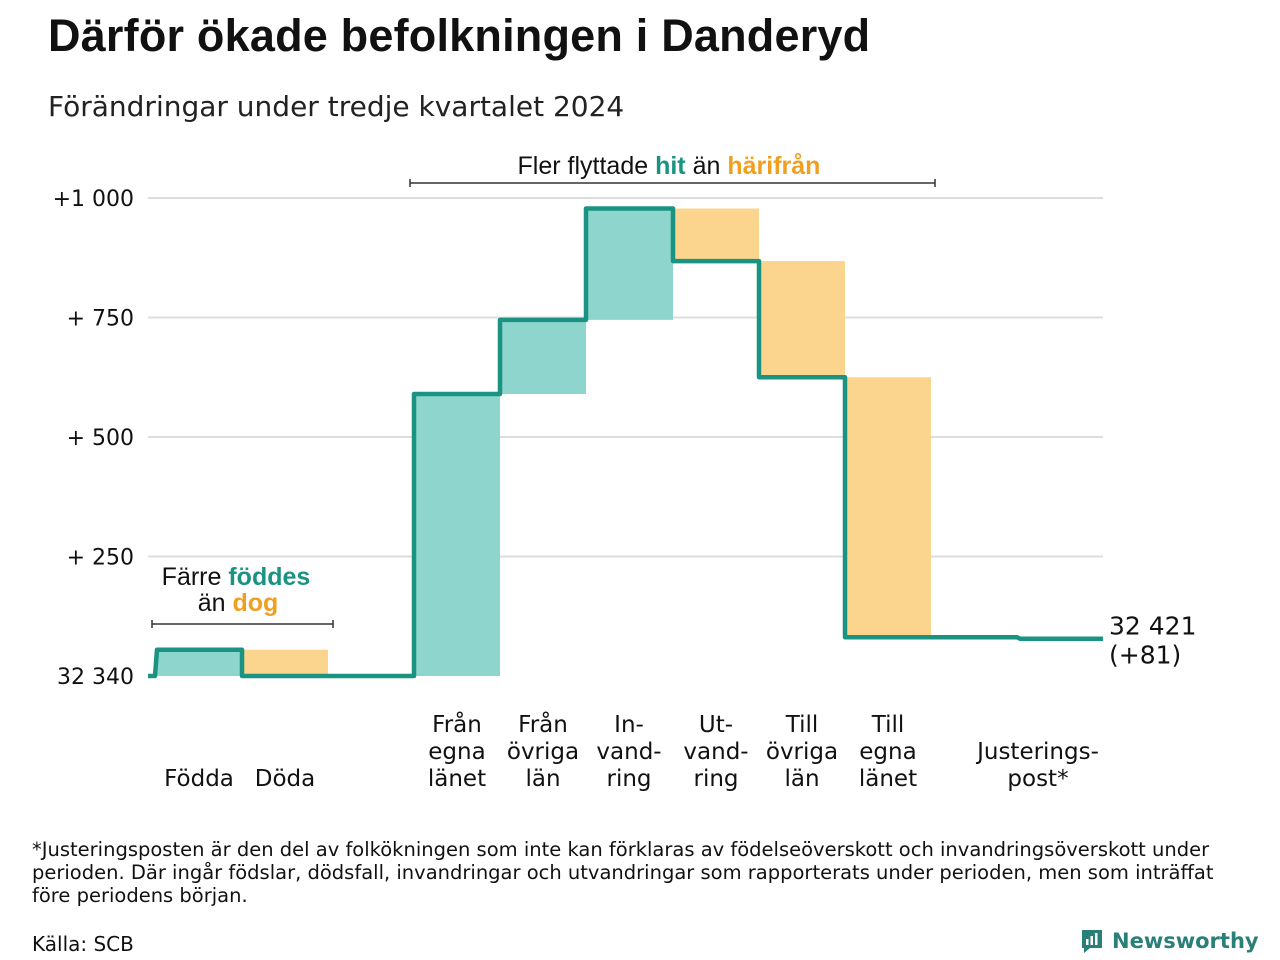 Image resolution: width=1280 pixels, height=960 pixels. Describe the element at coordinates (242, 624) in the screenshot. I see `births-bracket` at that location.